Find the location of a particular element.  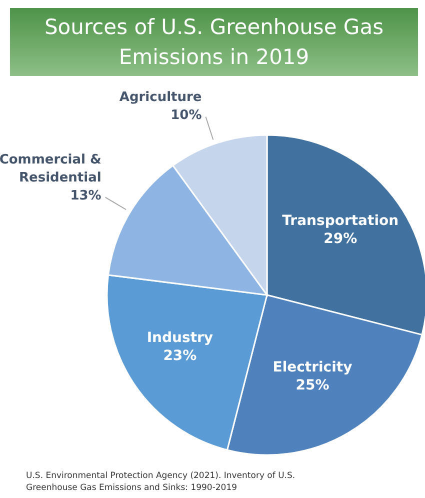

chart-title: Sources of U.S. Greenhouse Gas Emissions in 2019 is located at coordinates (214, 42).